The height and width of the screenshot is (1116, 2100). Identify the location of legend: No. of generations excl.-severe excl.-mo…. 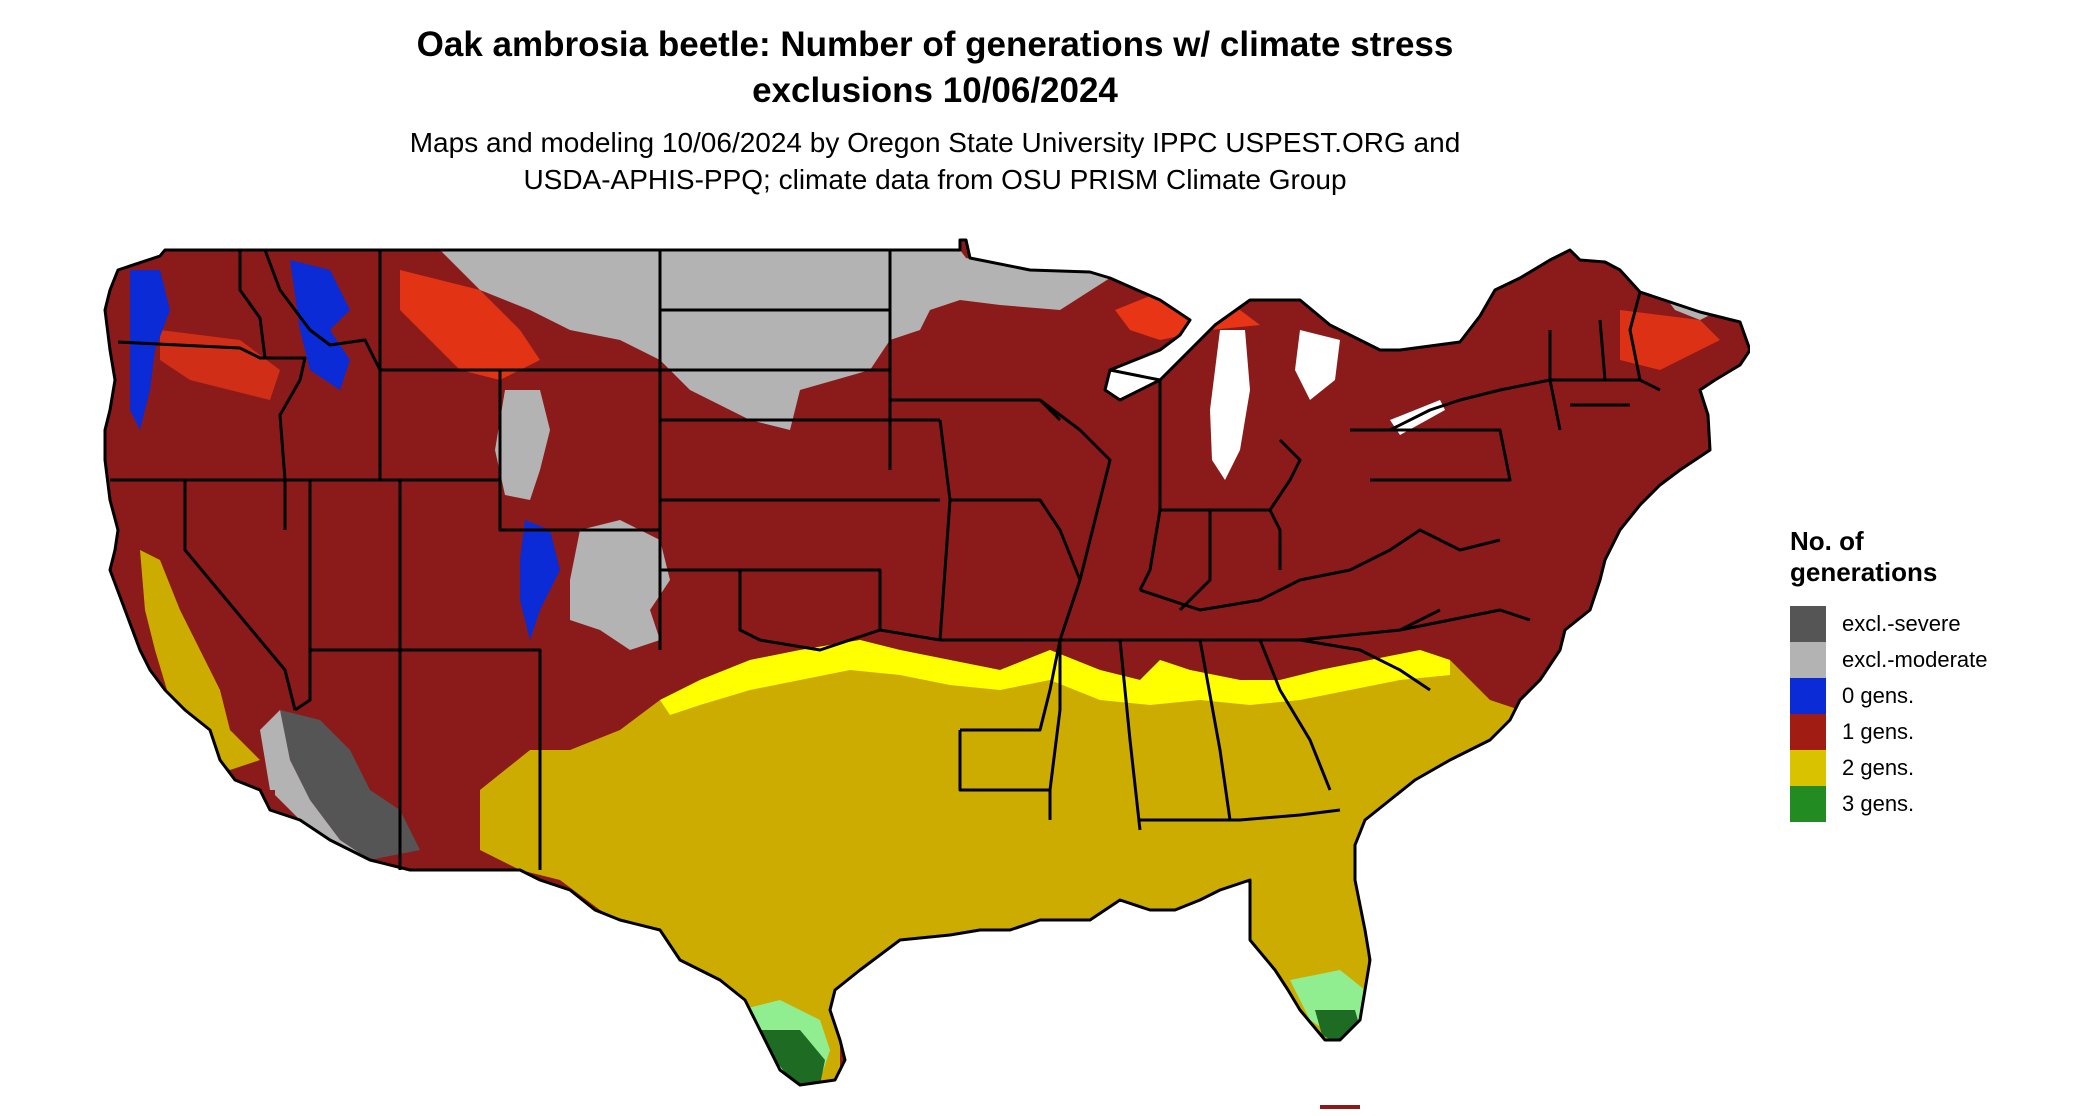
(1940, 674).